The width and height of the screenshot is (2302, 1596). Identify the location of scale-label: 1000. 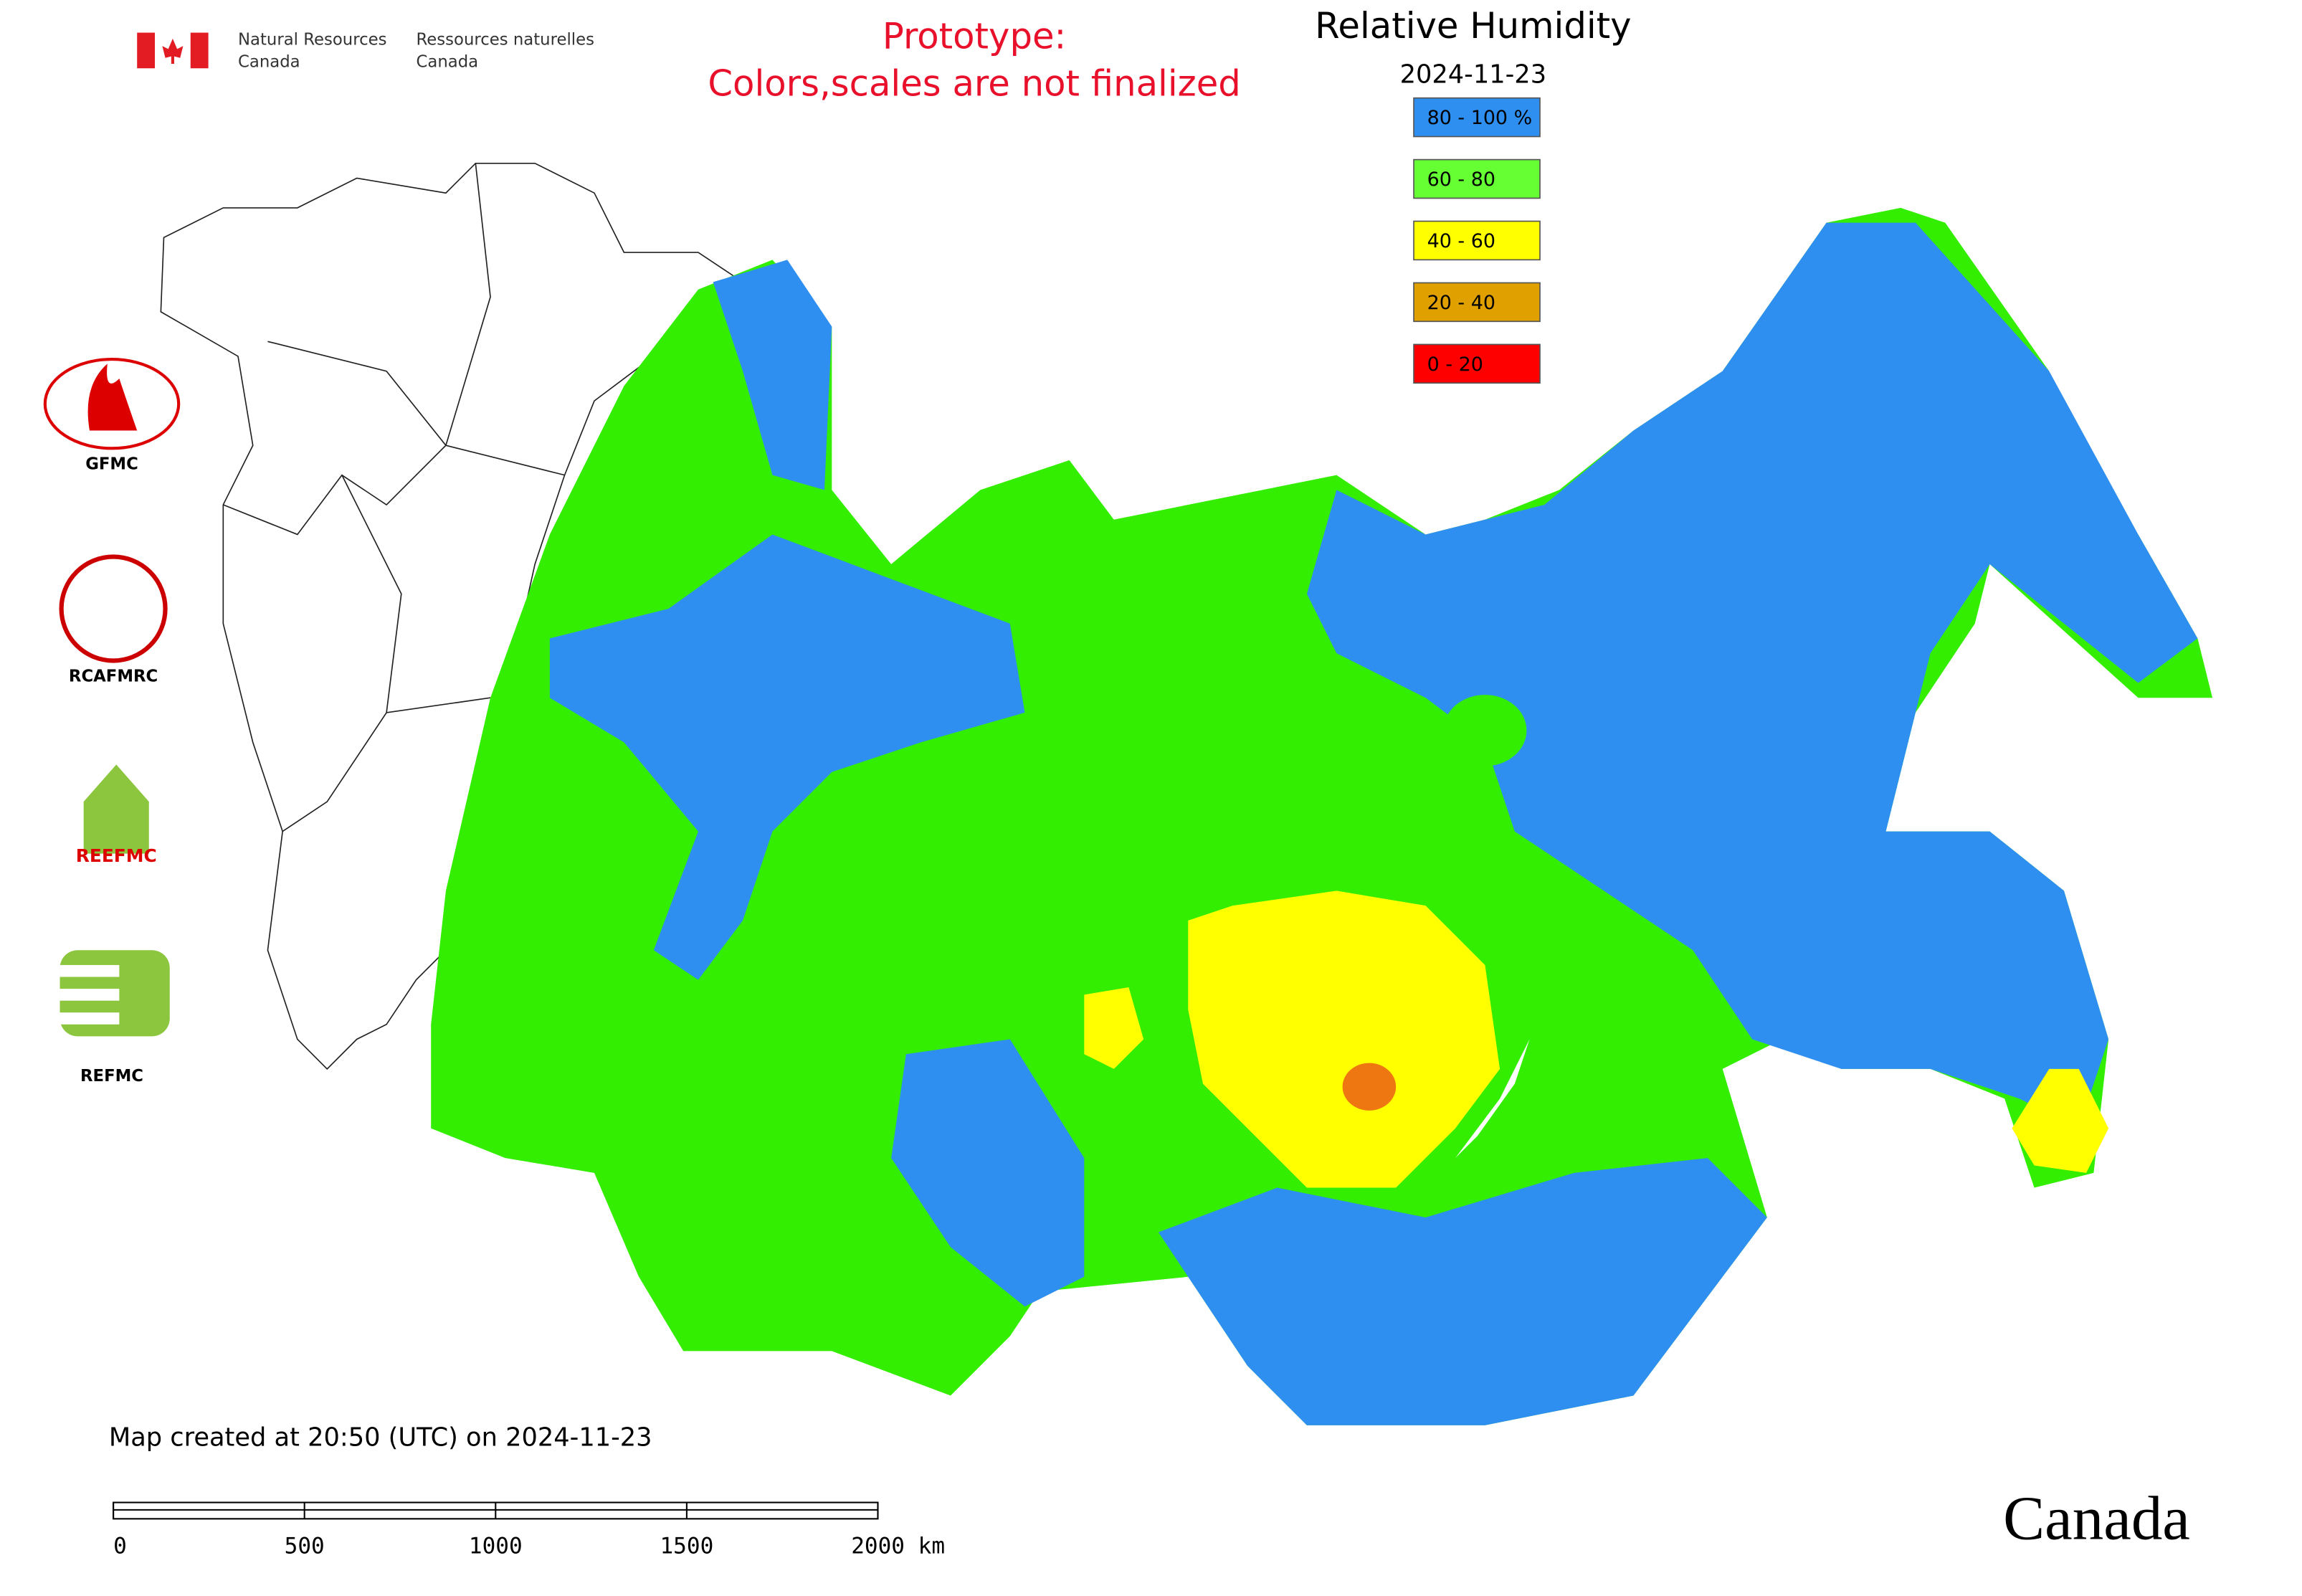
(496, 1546).